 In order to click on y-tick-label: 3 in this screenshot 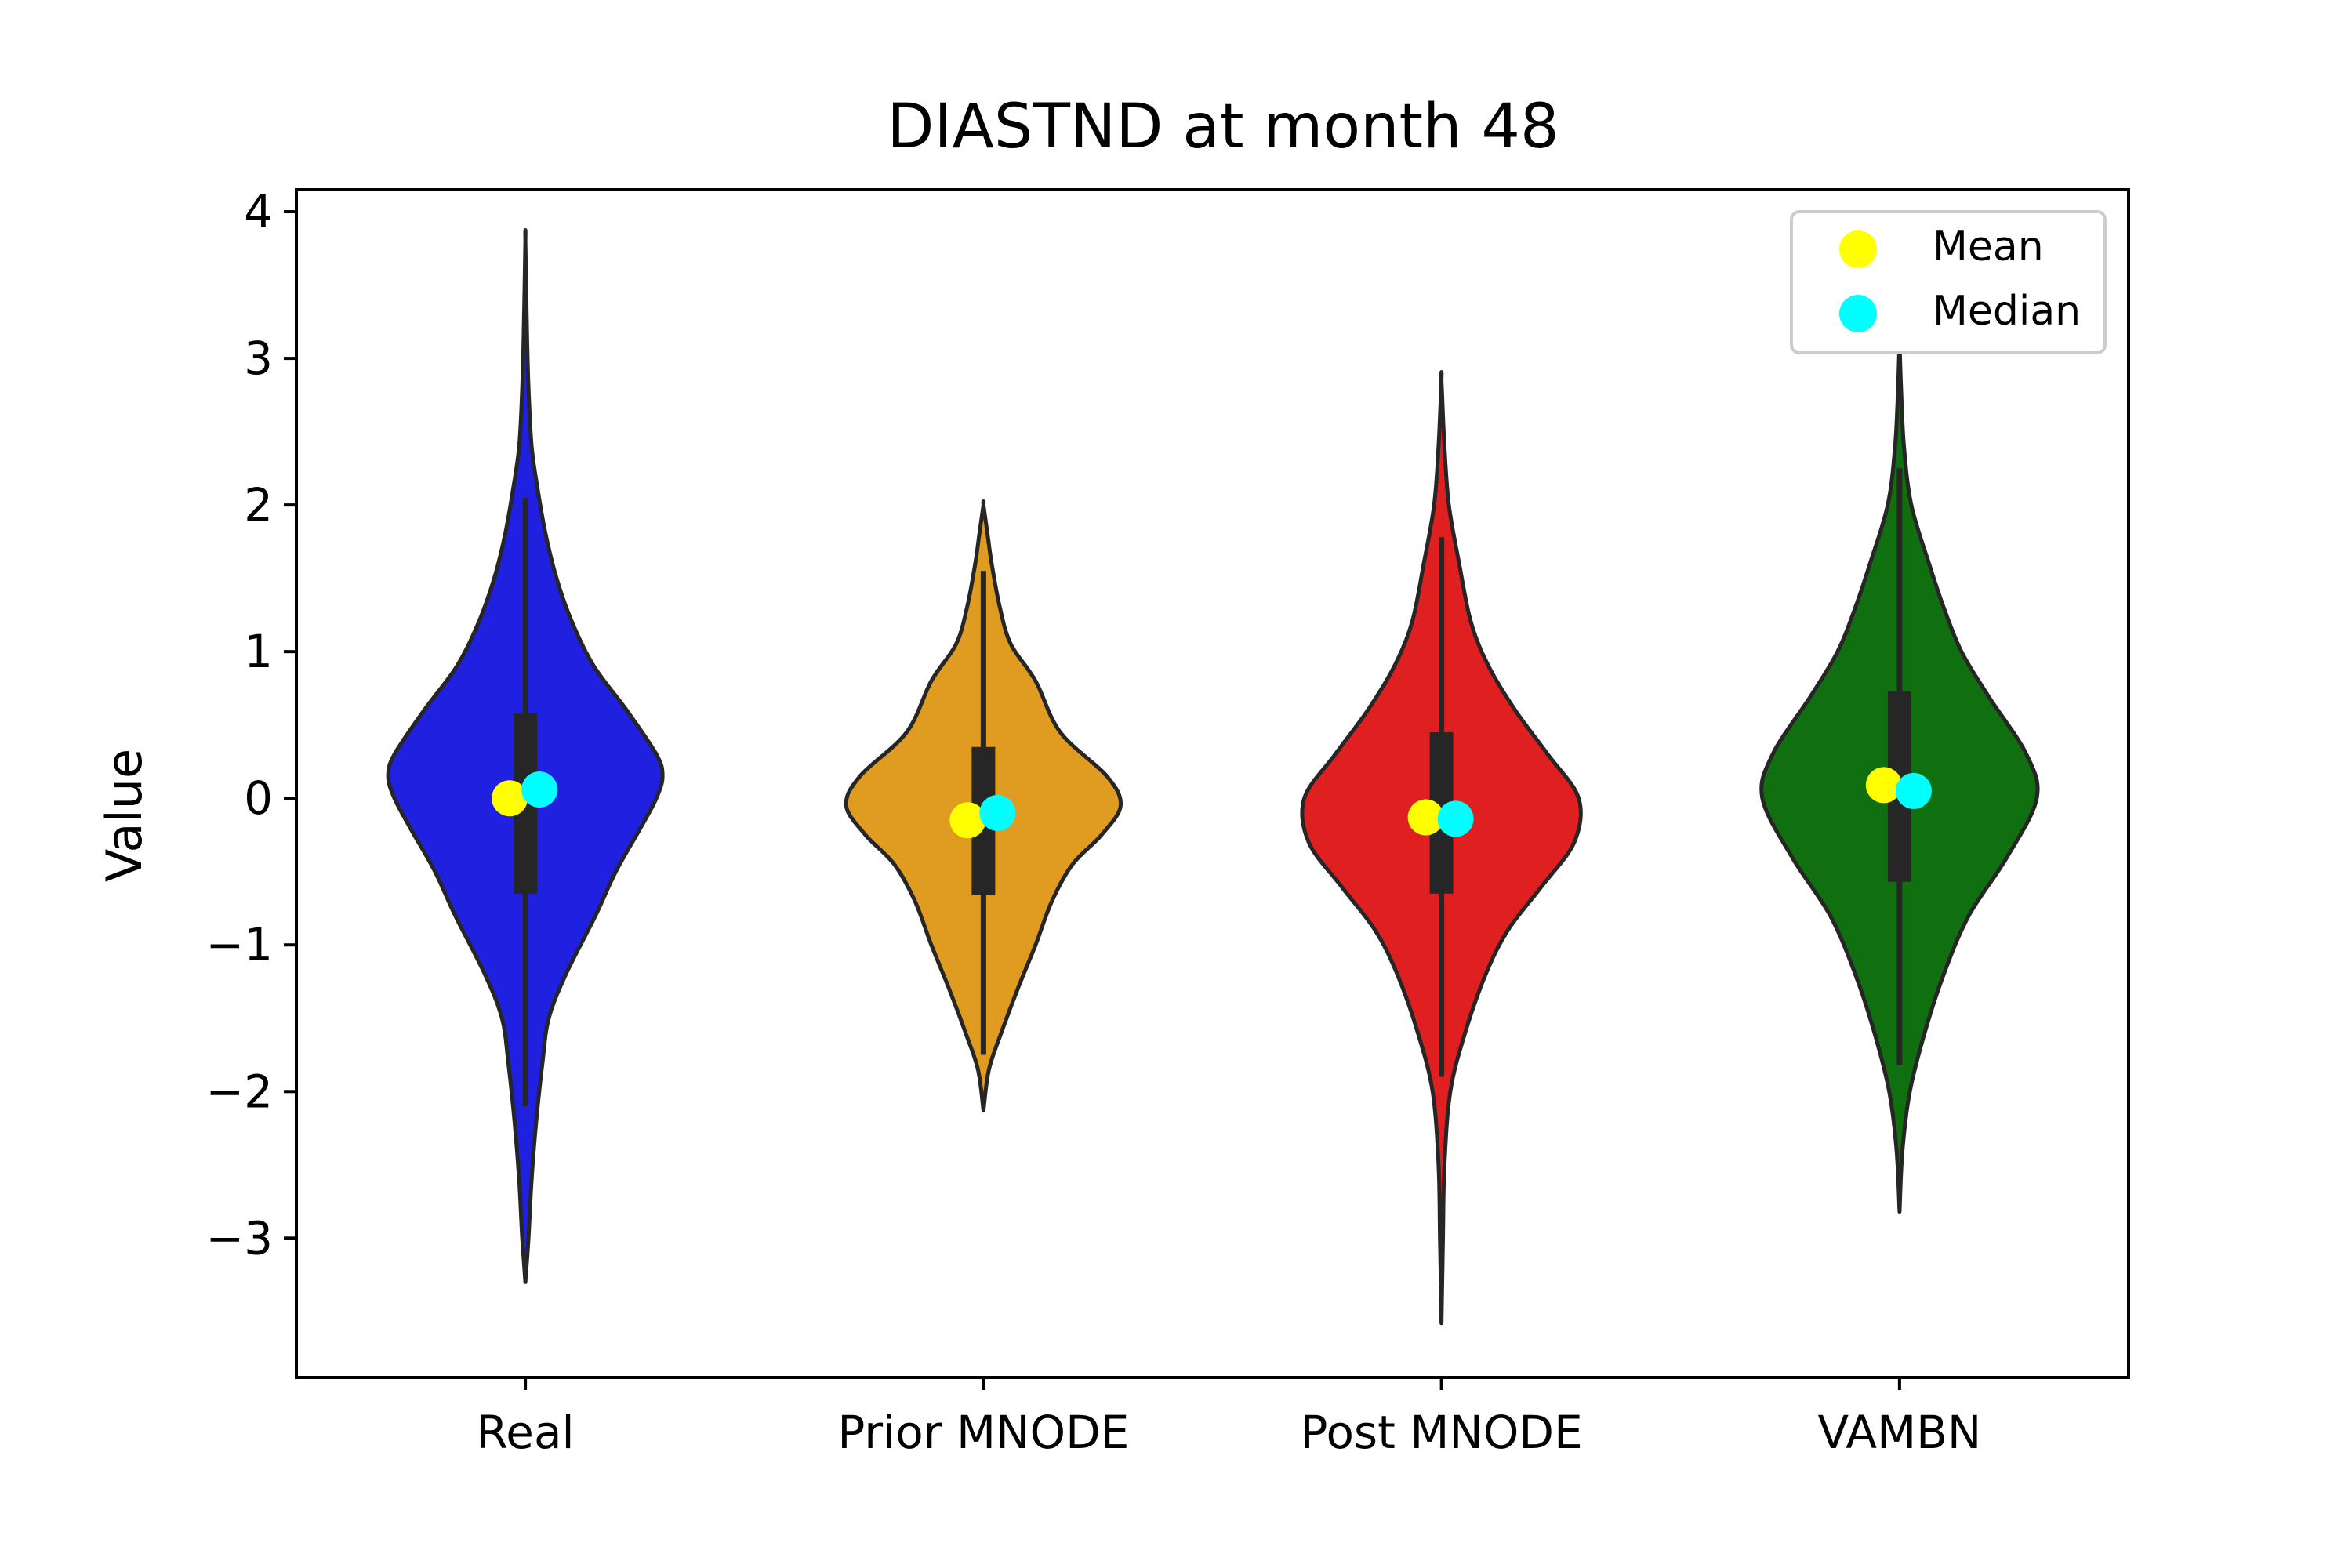, I will do `click(258, 358)`.